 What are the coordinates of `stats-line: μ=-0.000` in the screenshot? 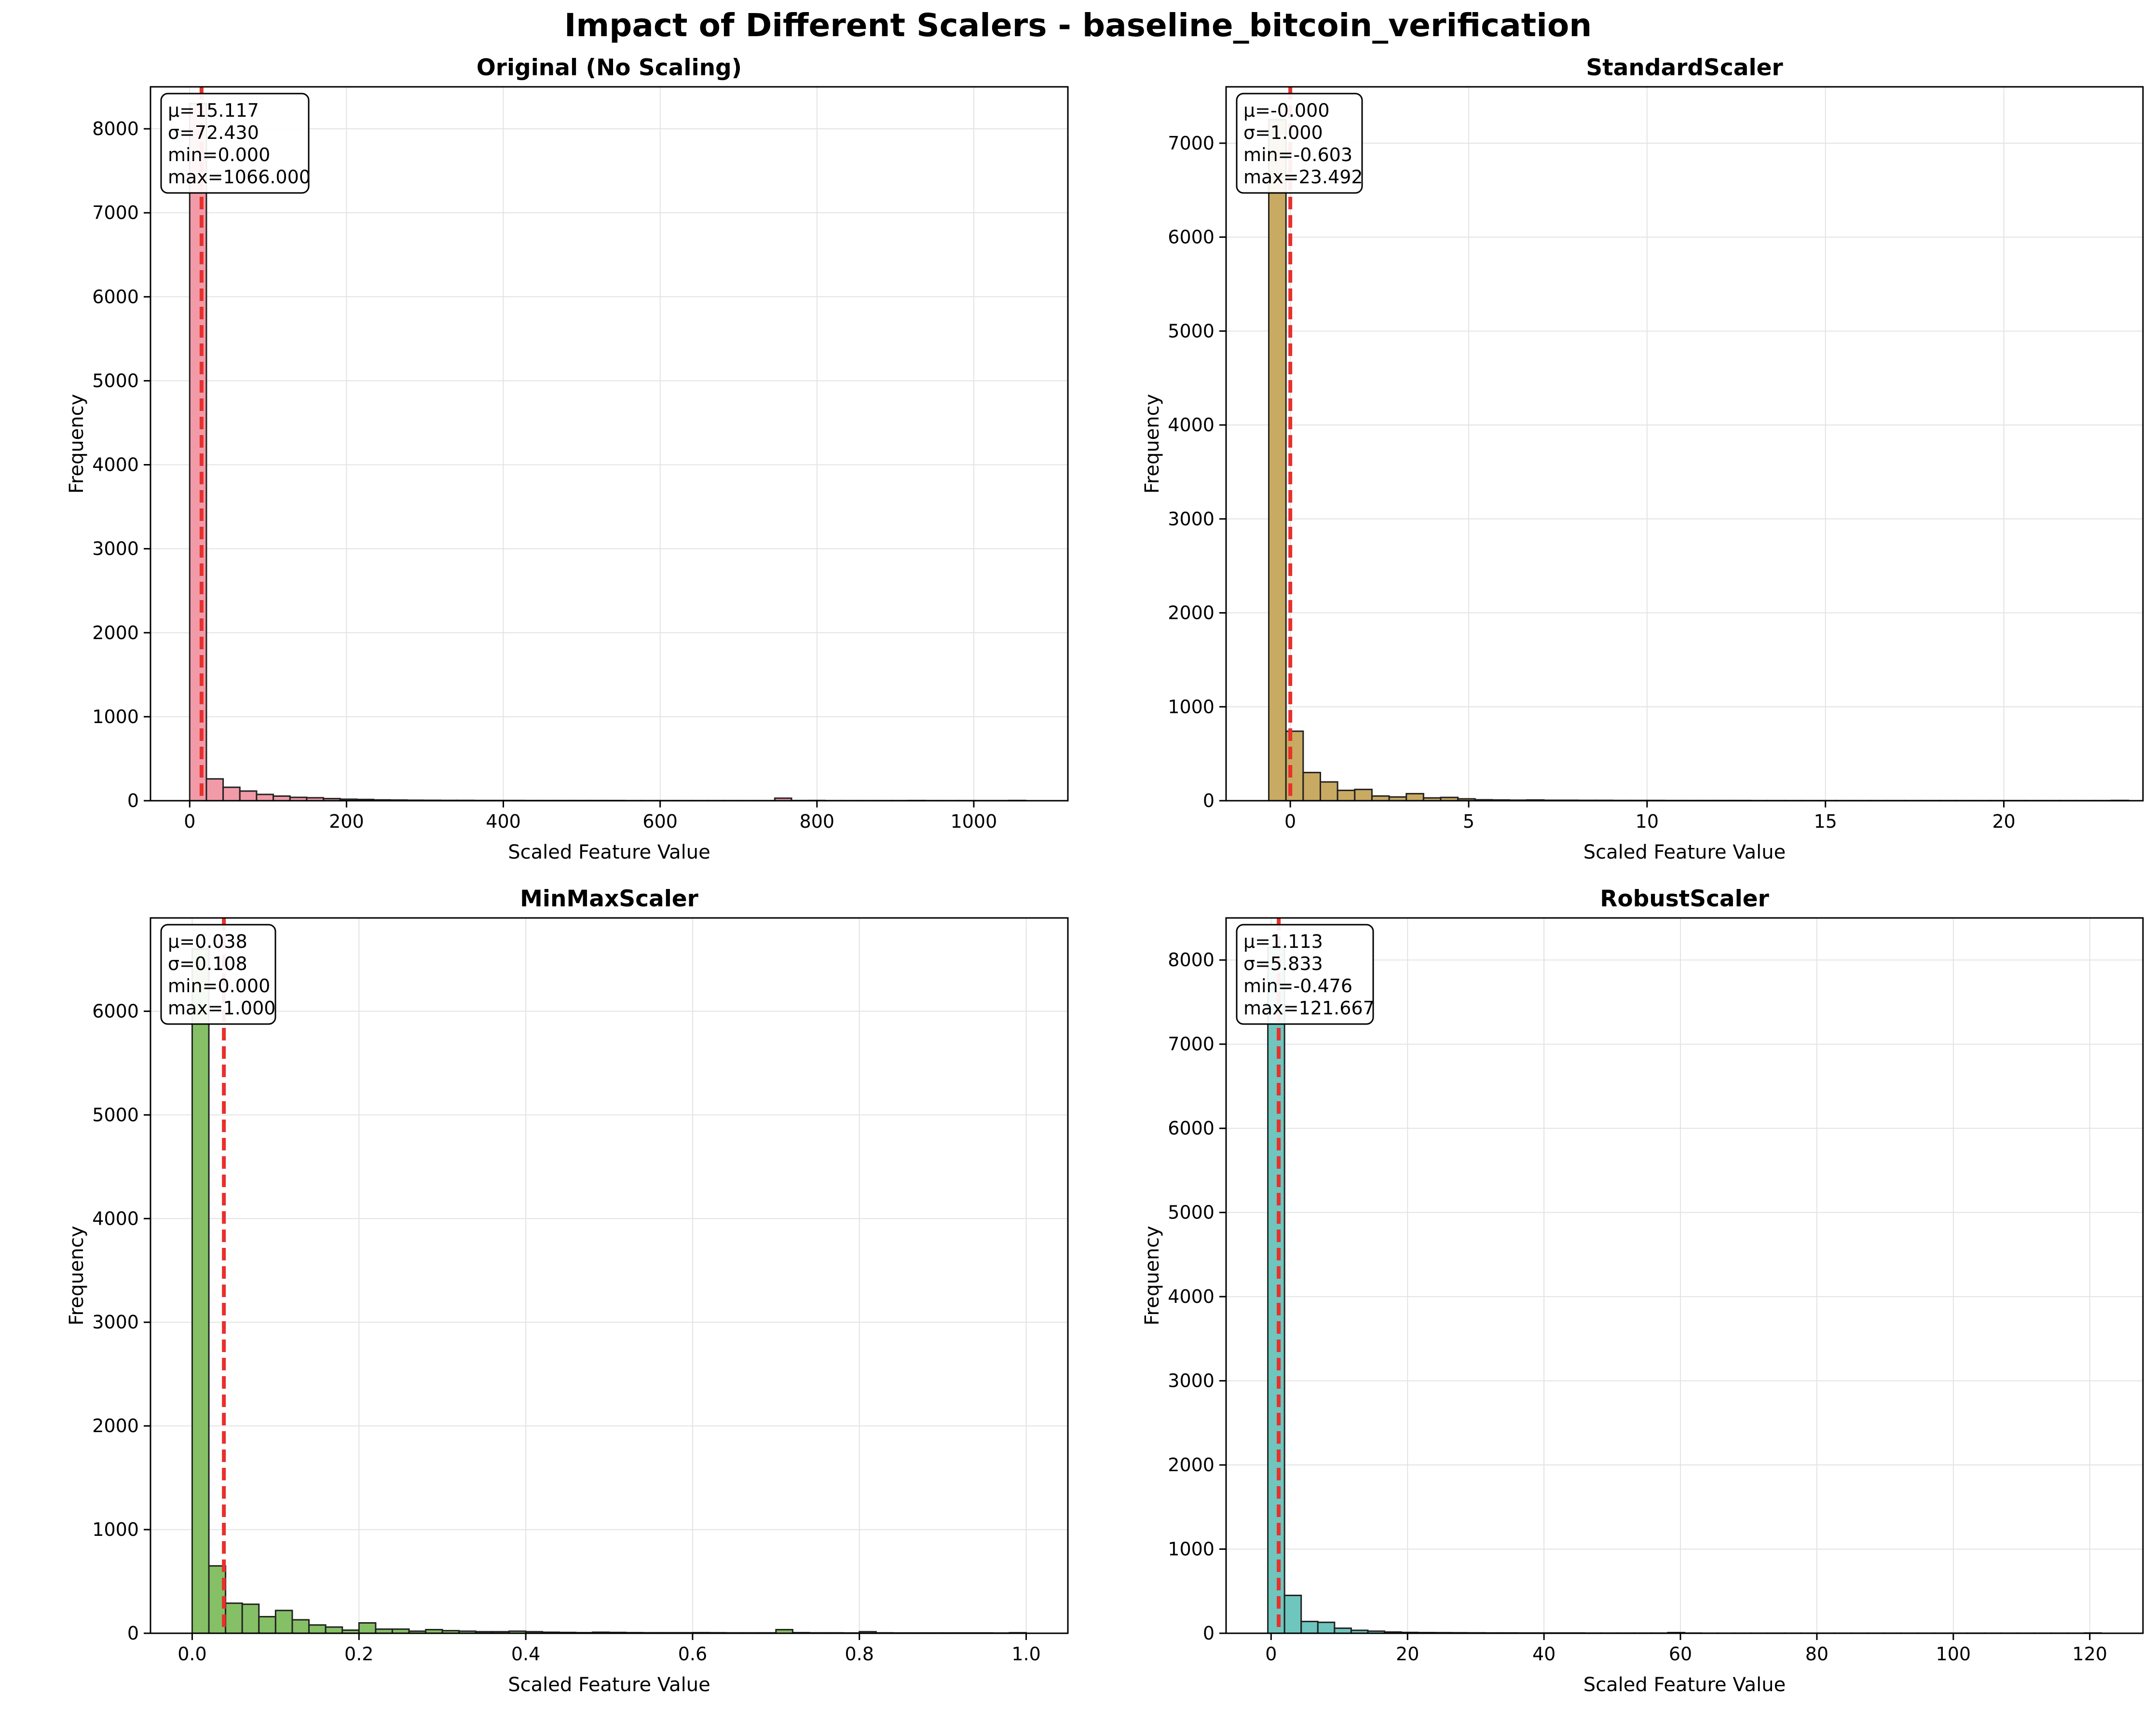 It's located at (1286, 110).